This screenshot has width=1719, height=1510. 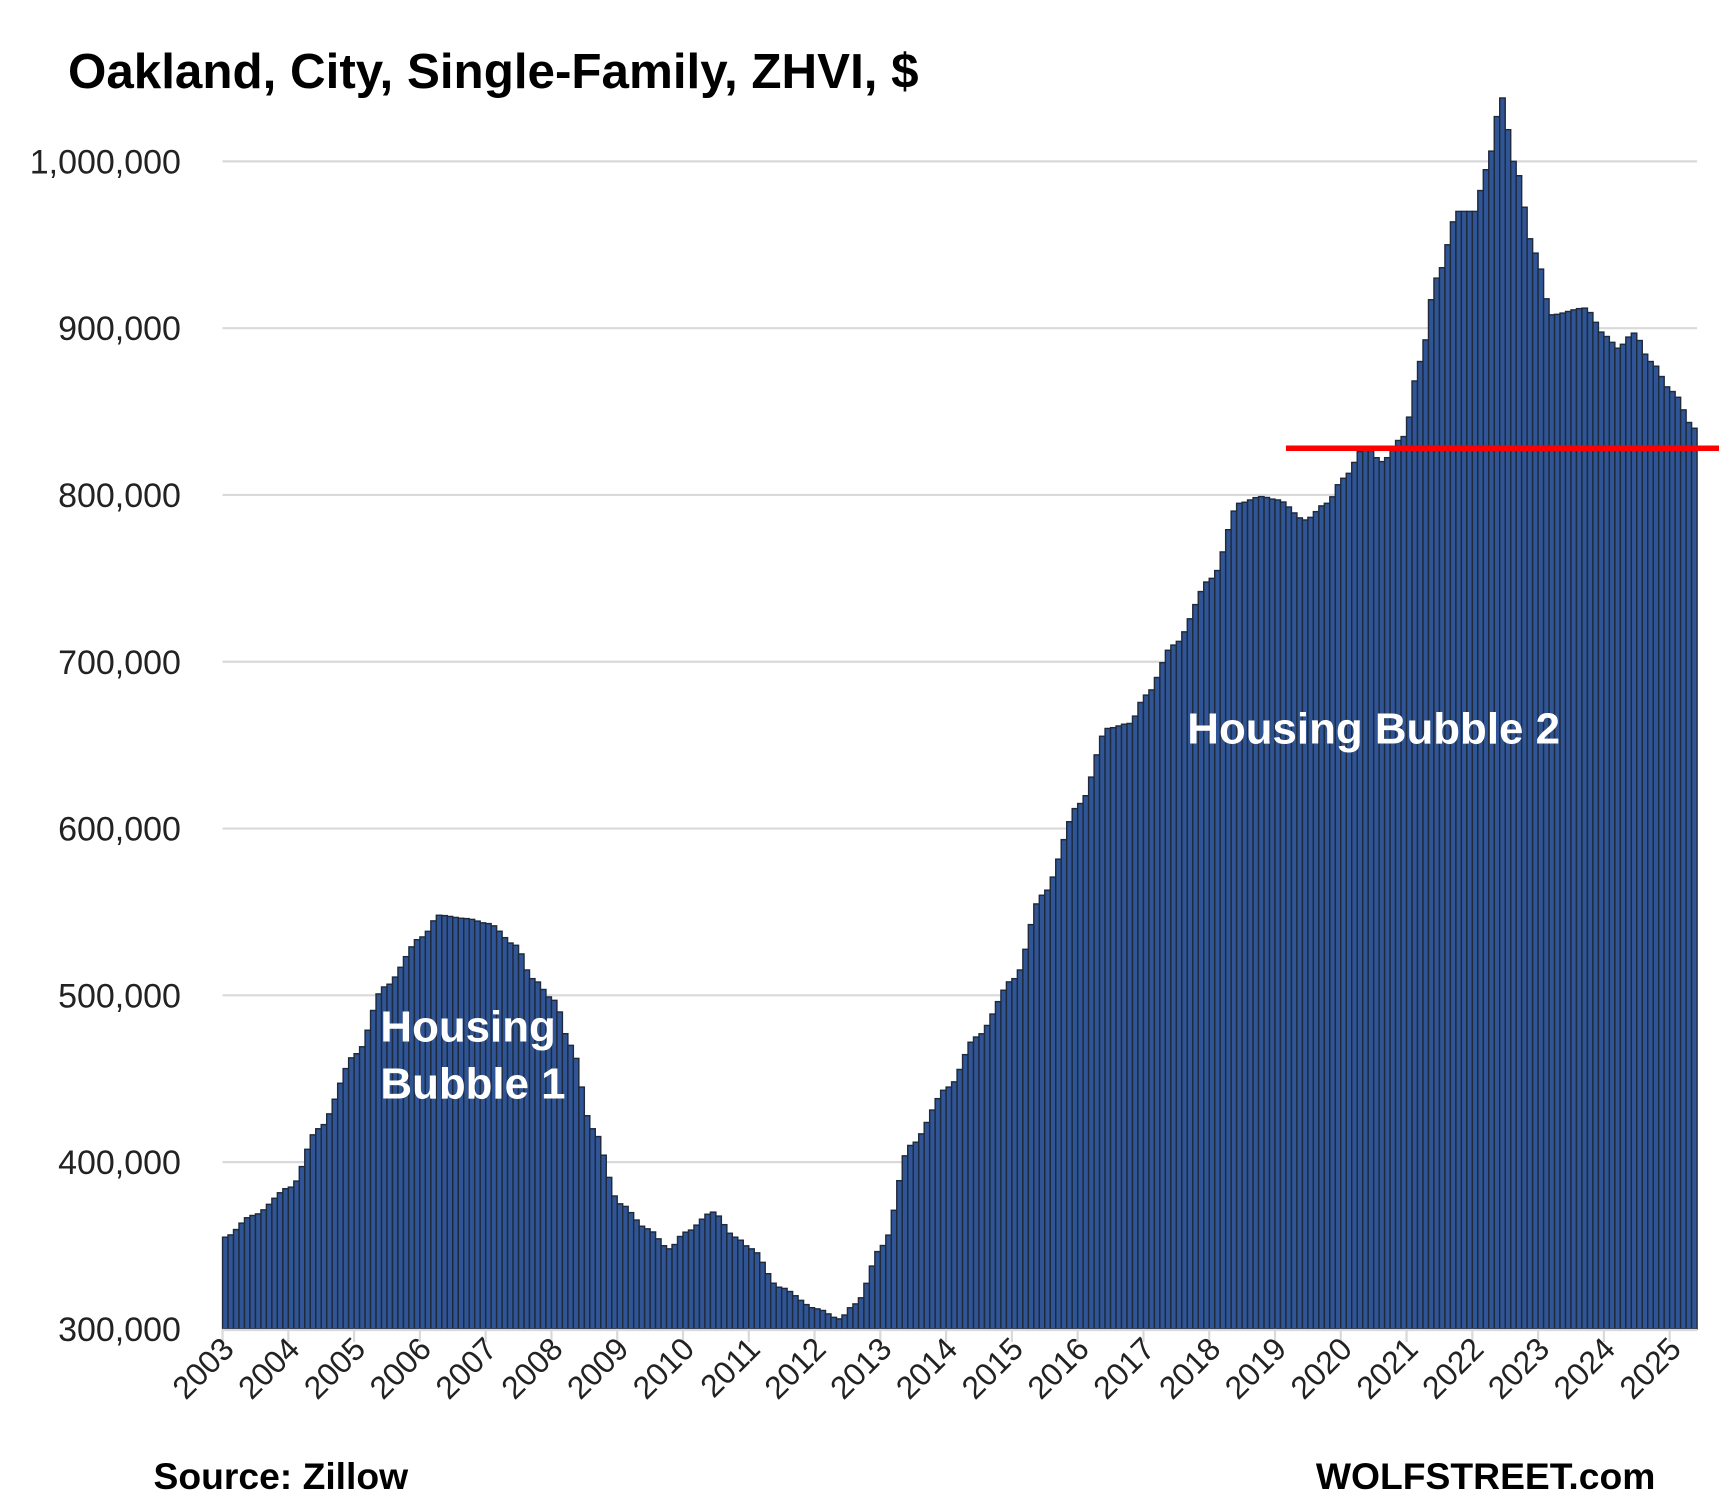 I want to click on chart-title: Oakland, City, Single-Family, ZHVI, $, so click(x=493, y=71).